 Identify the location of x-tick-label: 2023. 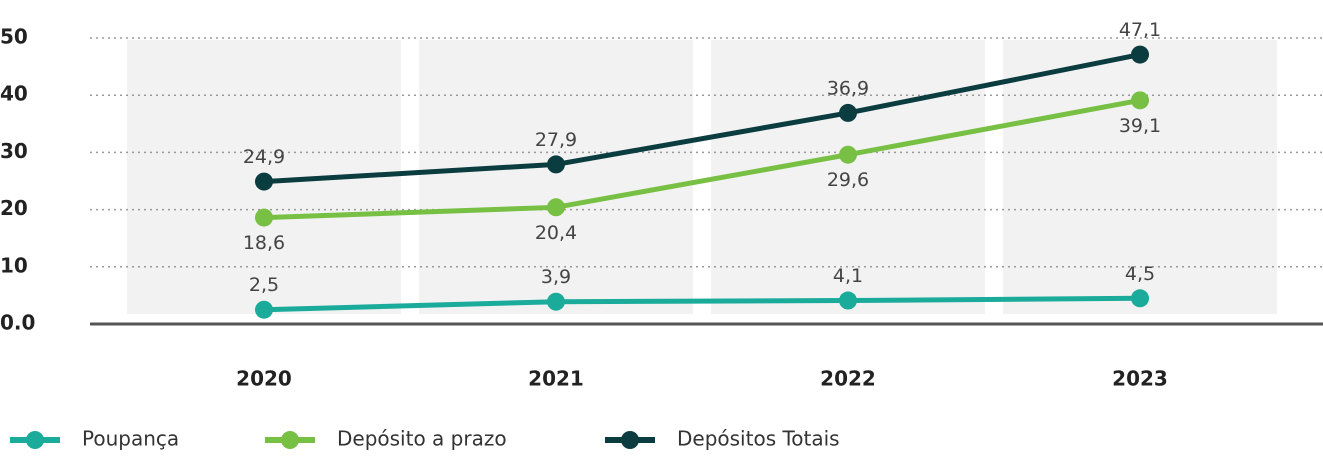
(1140, 379).